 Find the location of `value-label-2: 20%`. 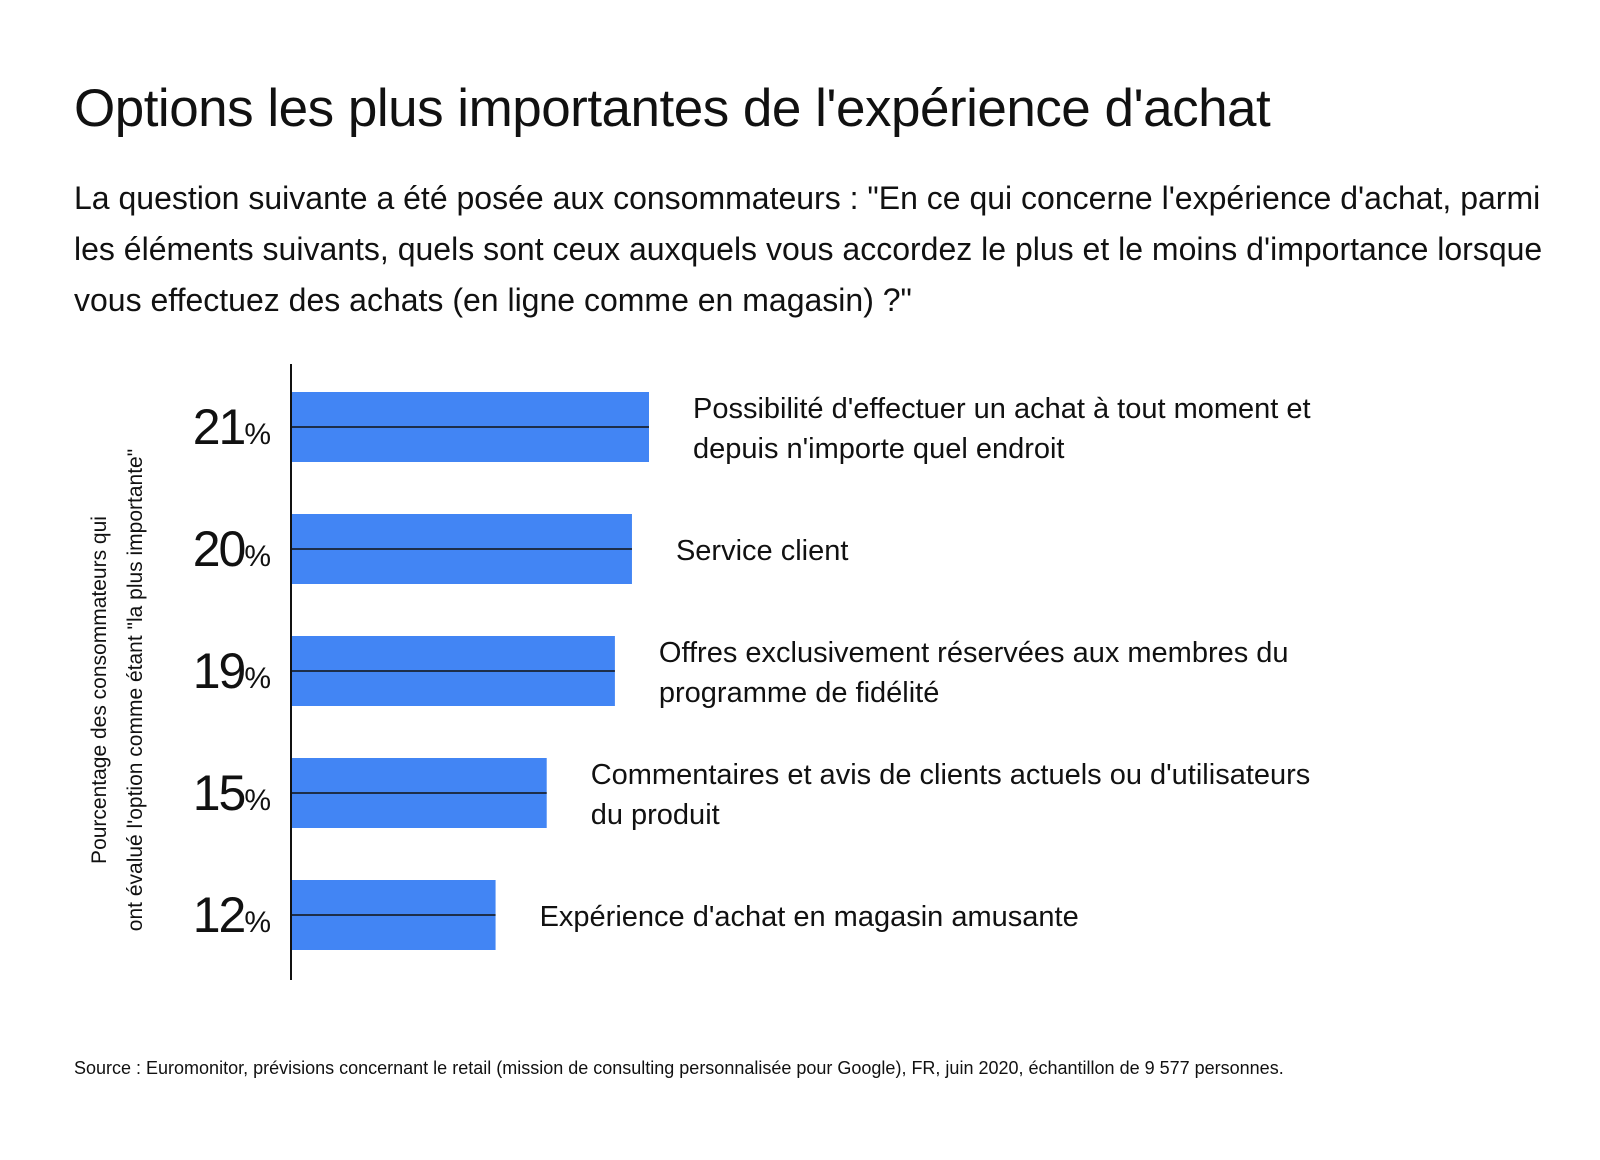

value-label-2: 20% is located at coordinates (232, 549).